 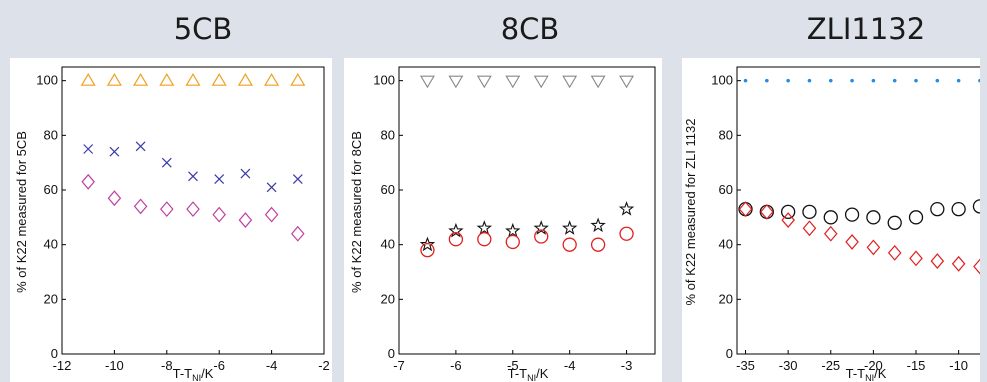 What do you see at coordinates (530, 29) in the screenshot?
I see `panel-title: 8CB` at bounding box center [530, 29].